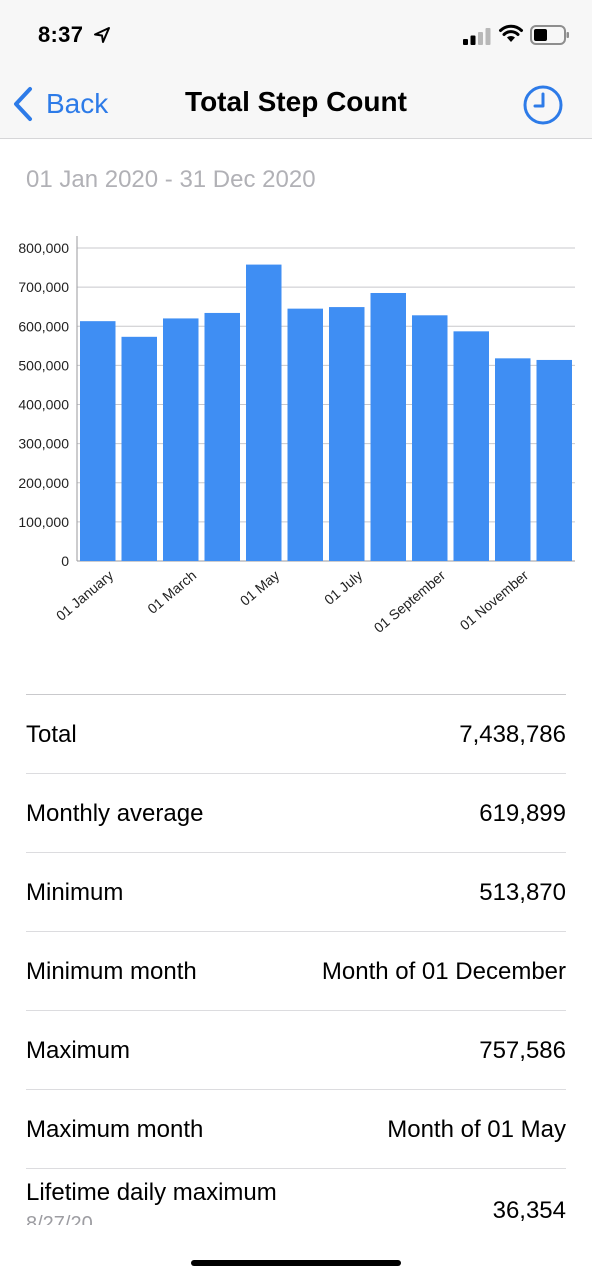 This screenshot has height=1280, width=592. What do you see at coordinates (43, 287) in the screenshot?
I see `y-tick-label: 700,000` at bounding box center [43, 287].